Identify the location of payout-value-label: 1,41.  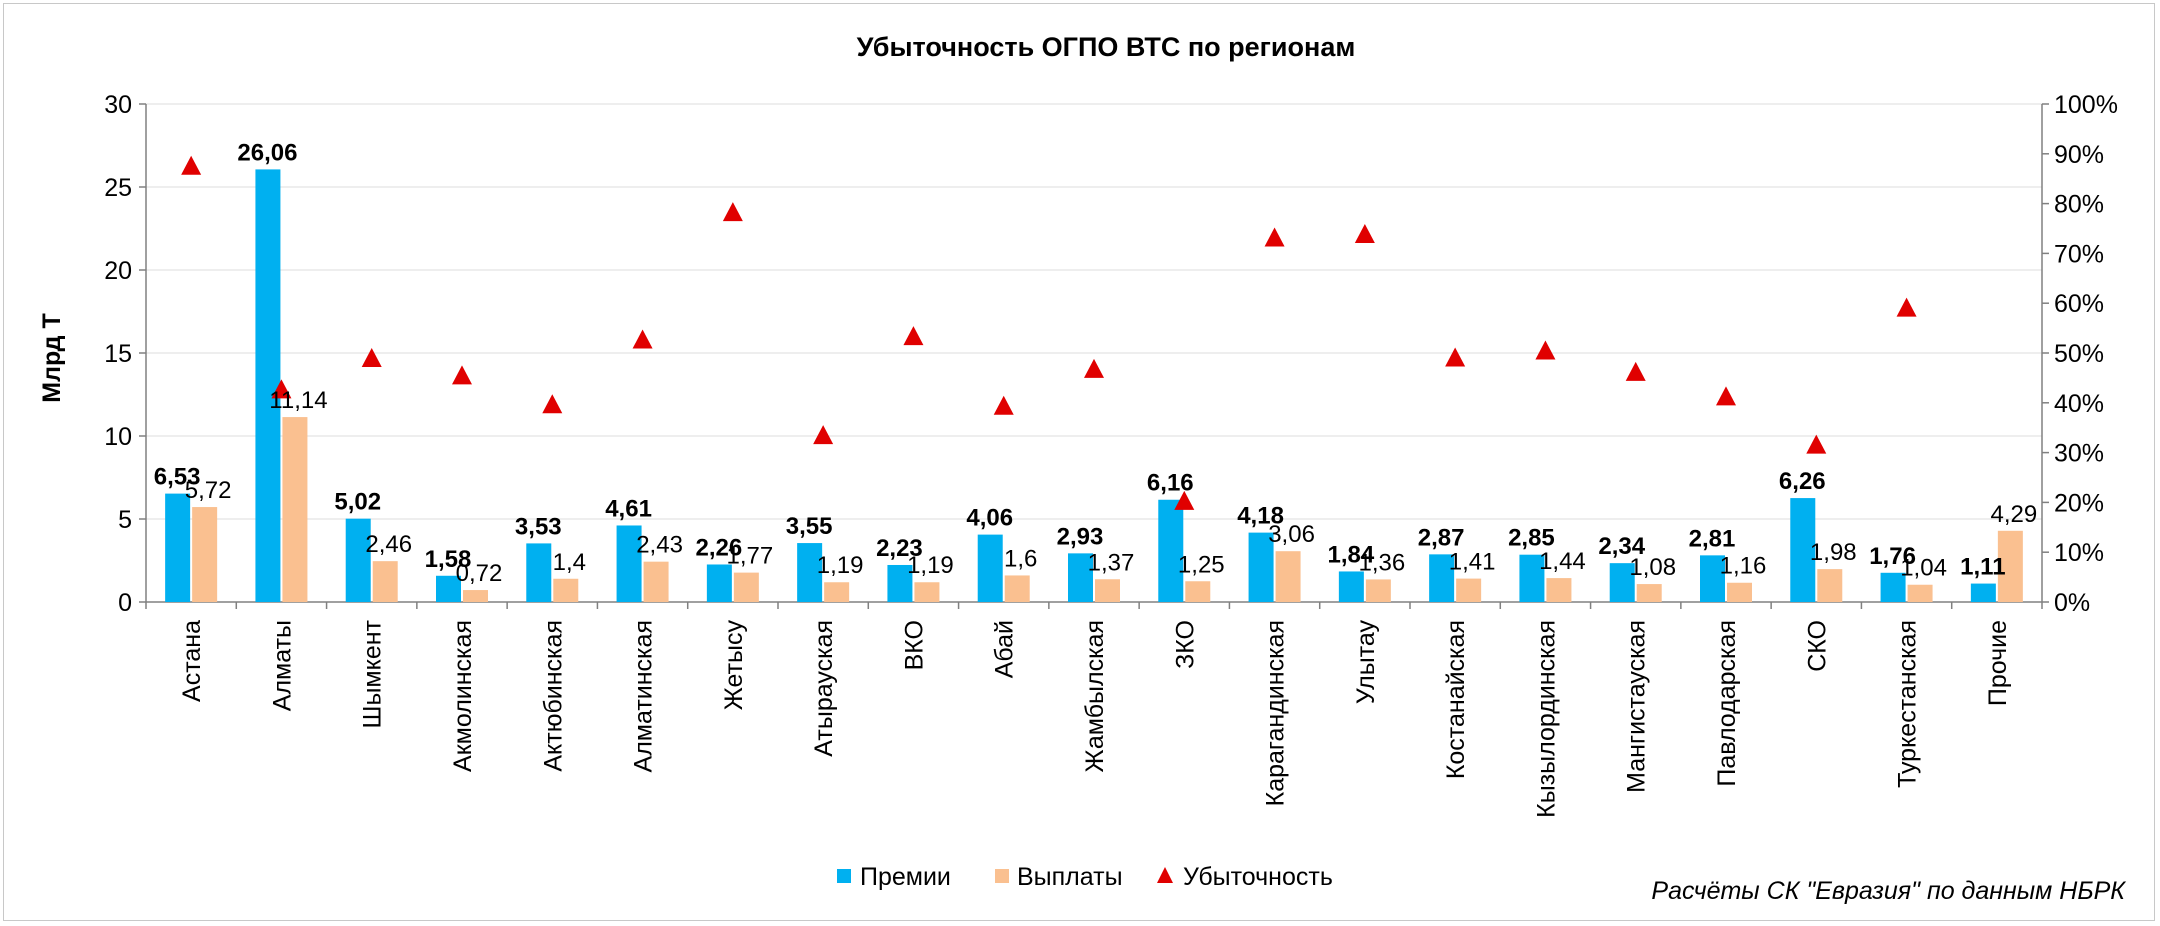
(1472, 562).